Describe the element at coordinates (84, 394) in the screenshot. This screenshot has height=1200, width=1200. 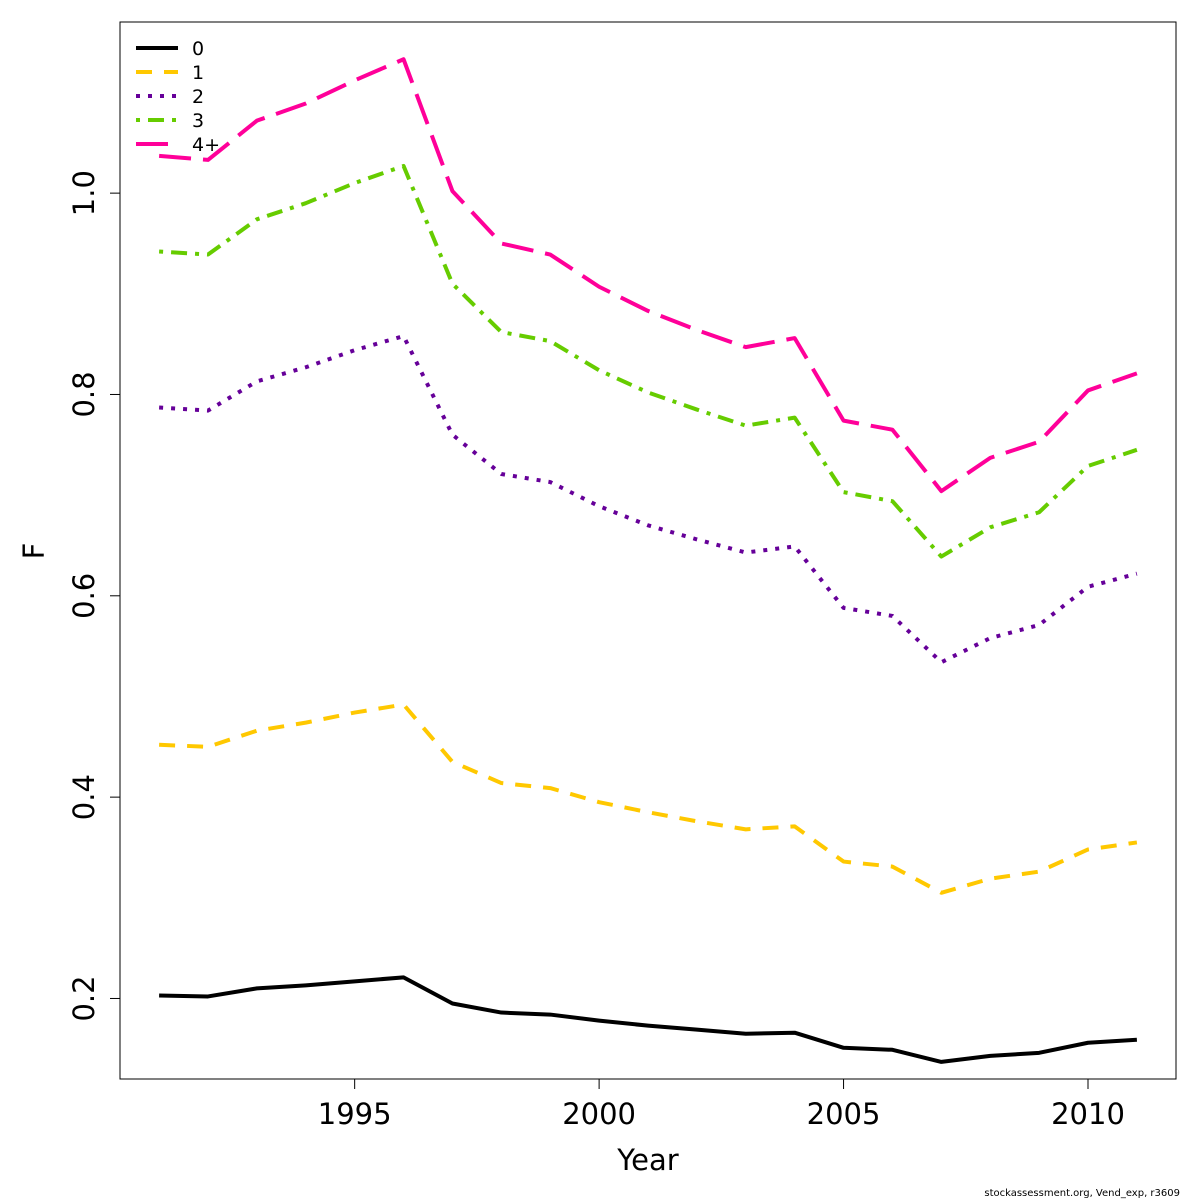
I see `y-tick-label-0.8: 0.8` at that location.